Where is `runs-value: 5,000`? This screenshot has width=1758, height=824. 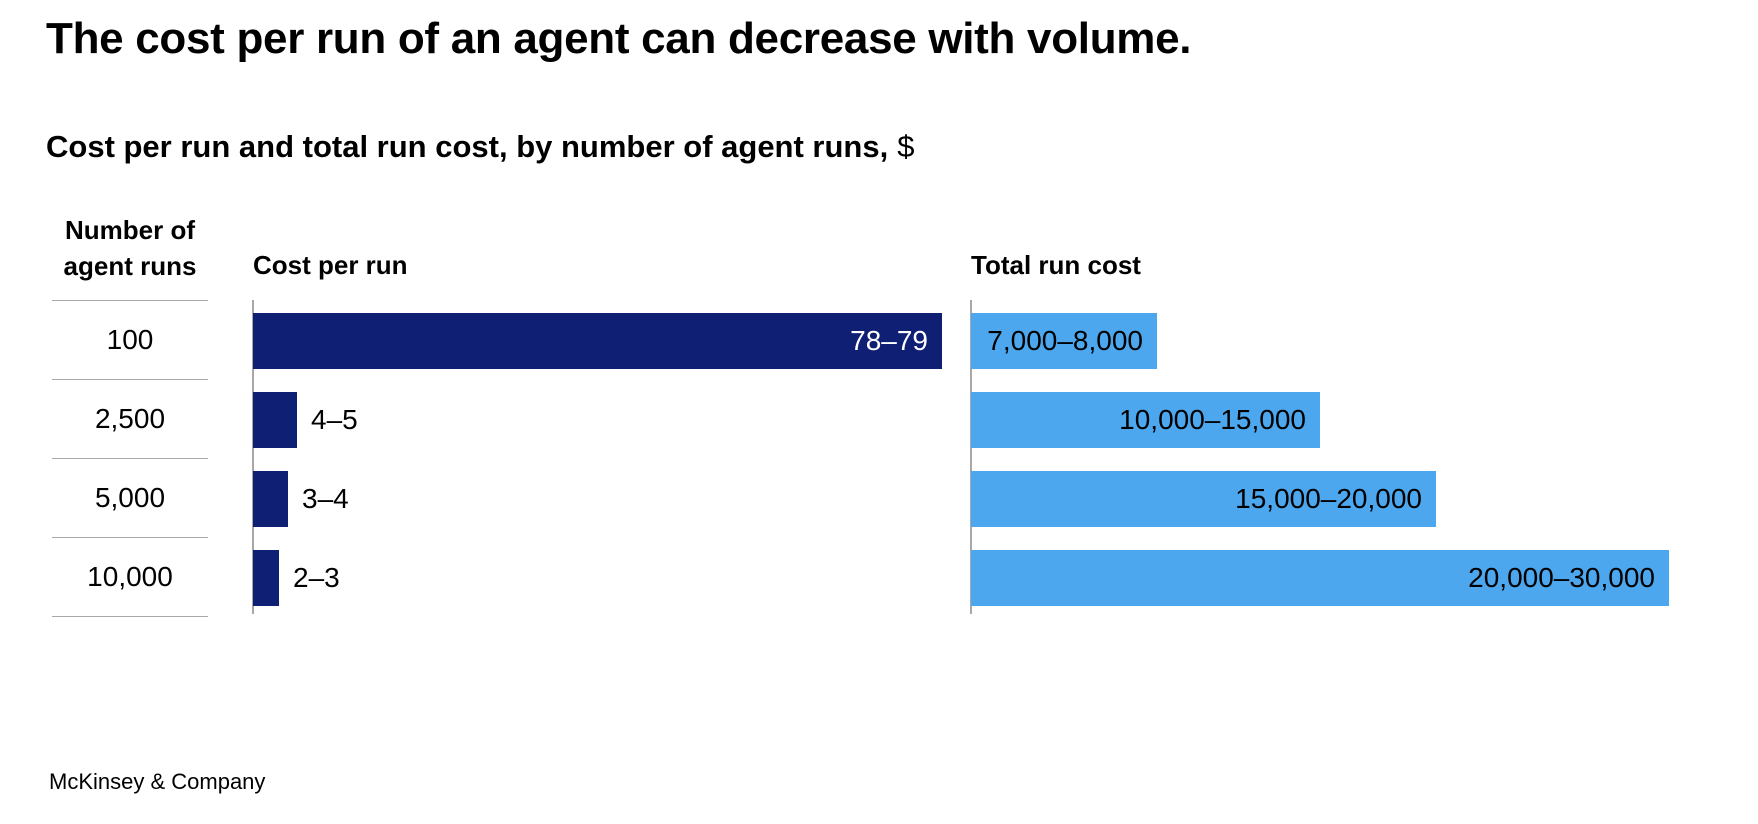 runs-value: 5,000 is located at coordinates (130, 497).